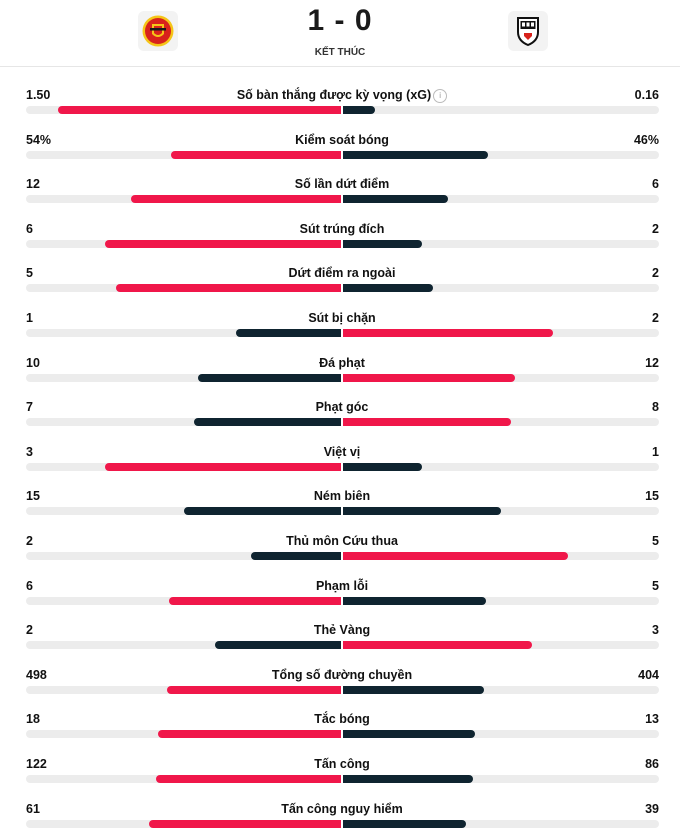  What do you see at coordinates (652, 764) in the screenshot?
I see `away-stat-value: 86` at bounding box center [652, 764].